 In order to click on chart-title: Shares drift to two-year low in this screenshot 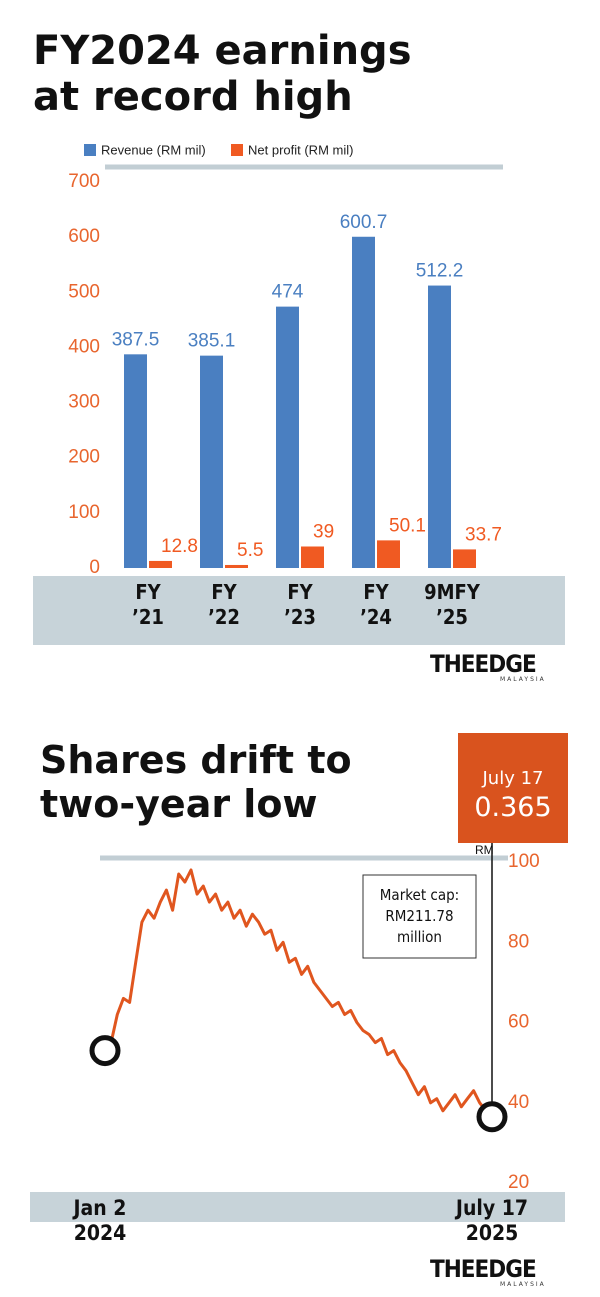, I will do `click(196, 782)`.